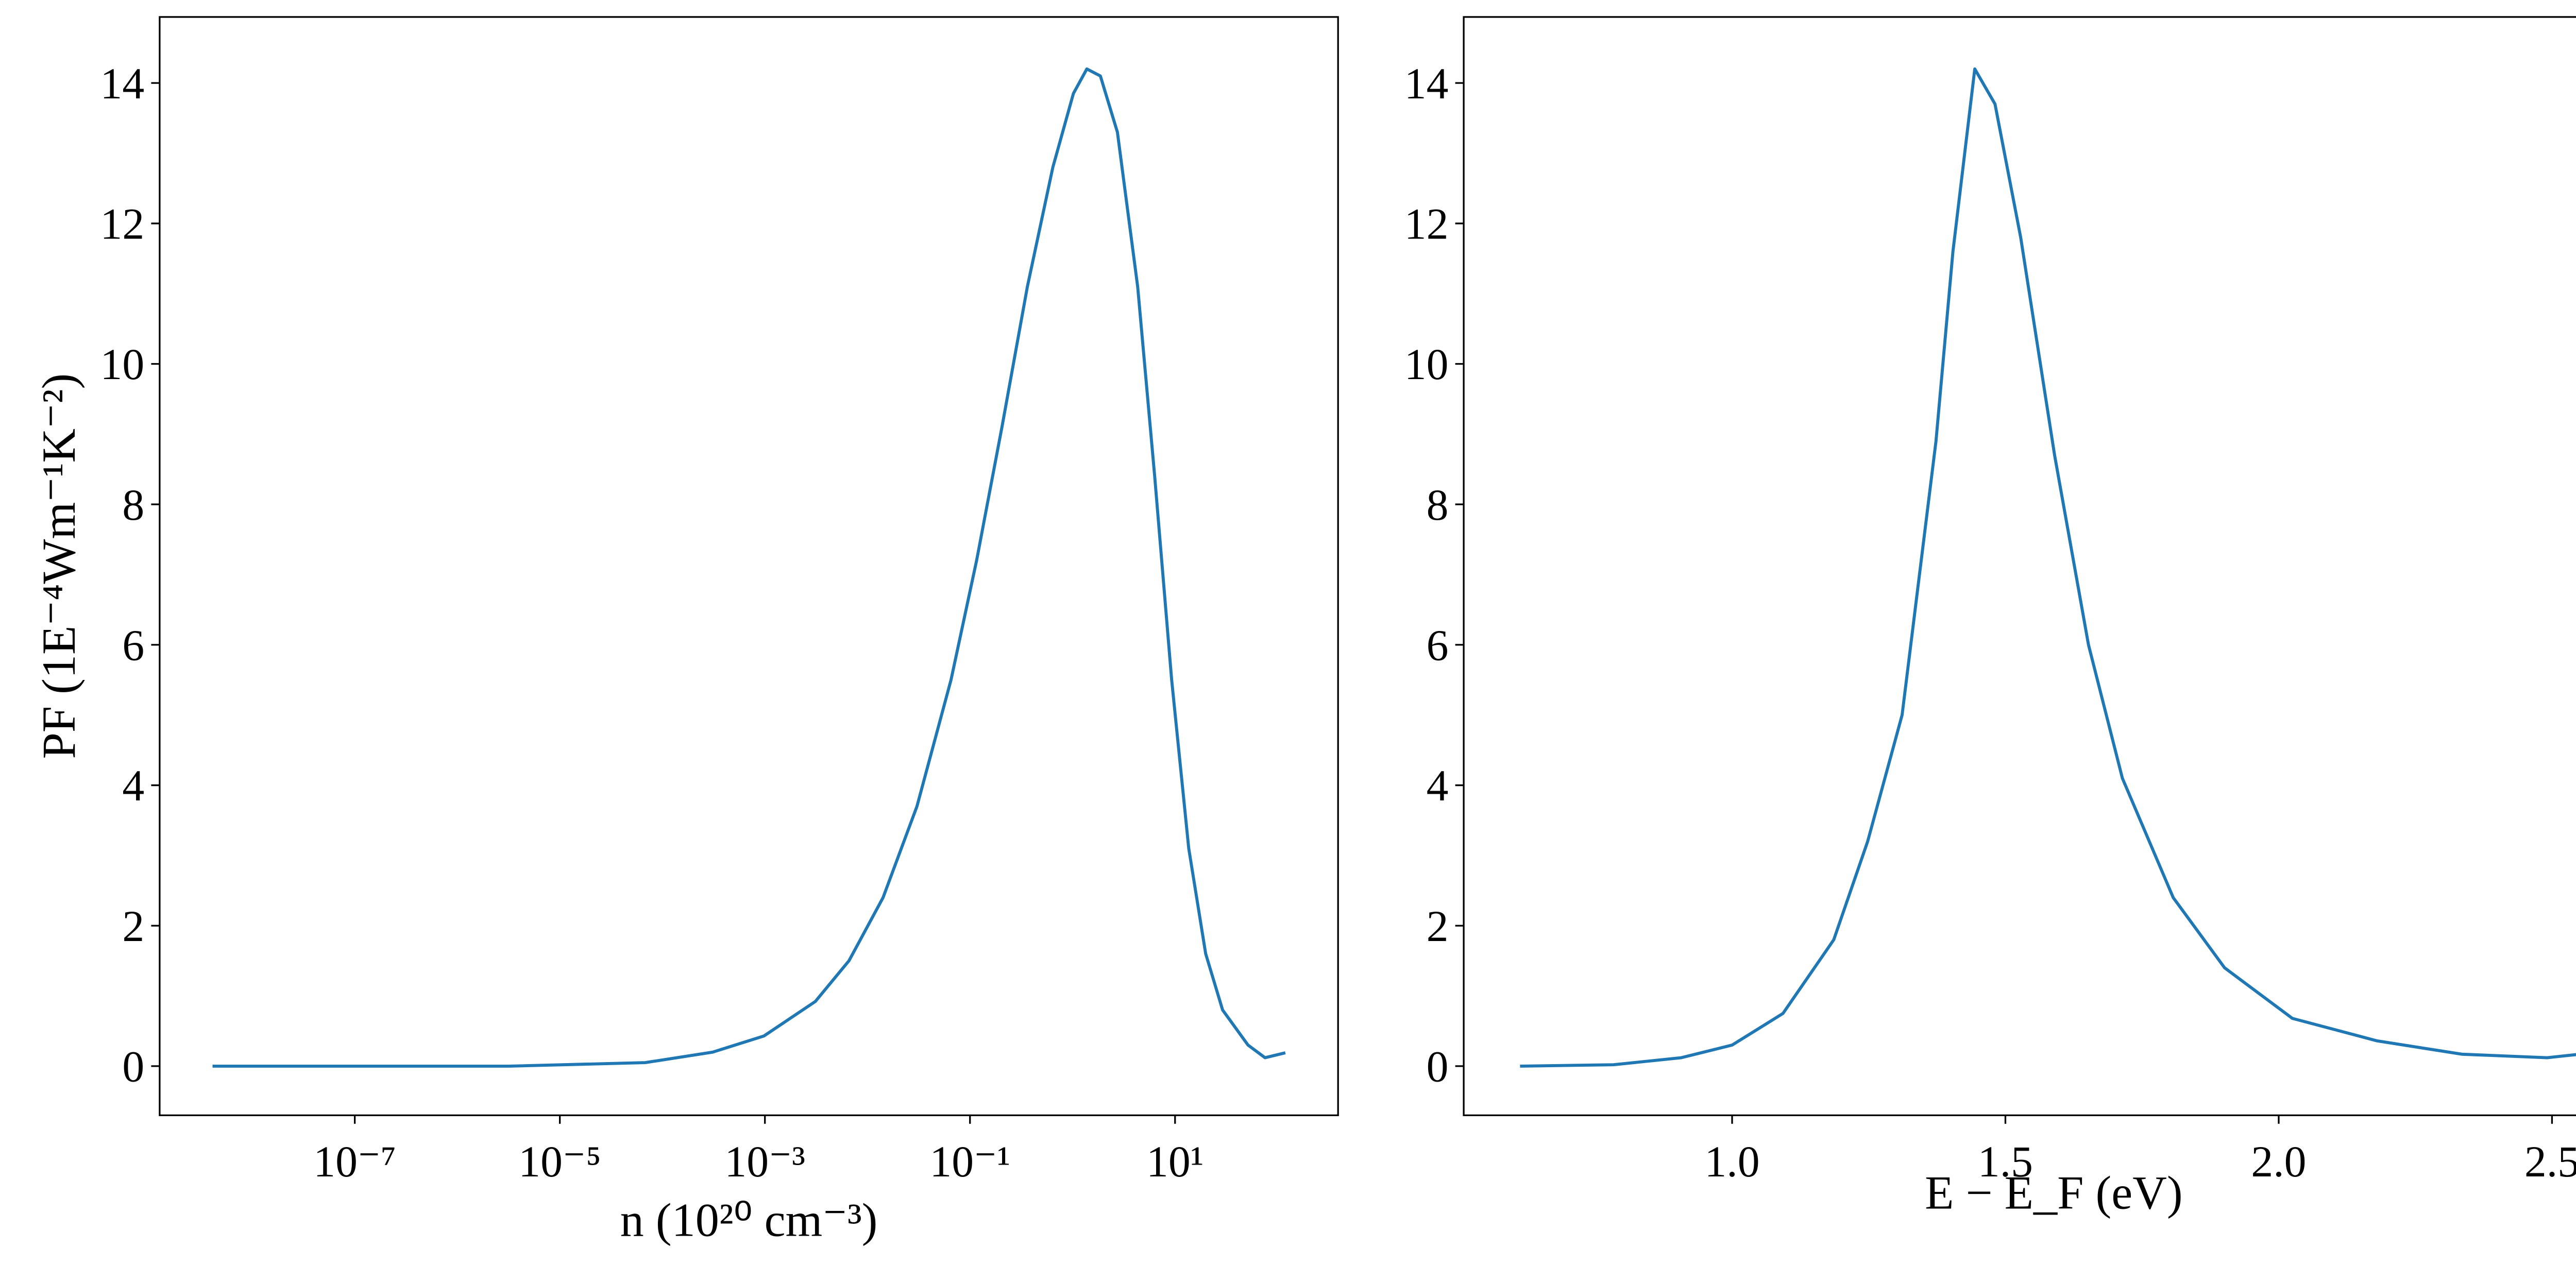 This screenshot has height=1282, width=2576. What do you see at coordinates (59, 566) in the screenshot?
I see `y-axis-label: PF (1E⁻⁴Wm⁻¹K⁻²)` at bounding box center [59, 566].